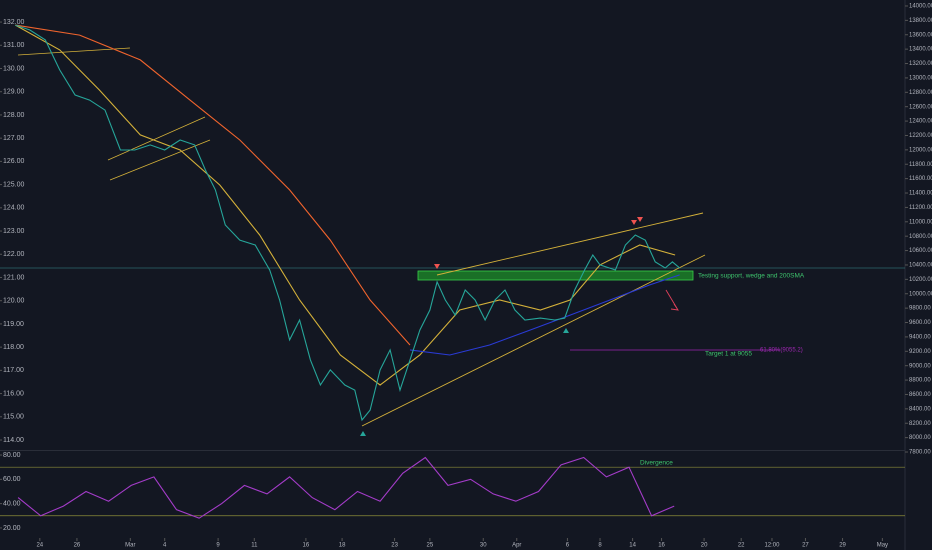  I want to click on x-tick-label: 14, so click(632, 546).